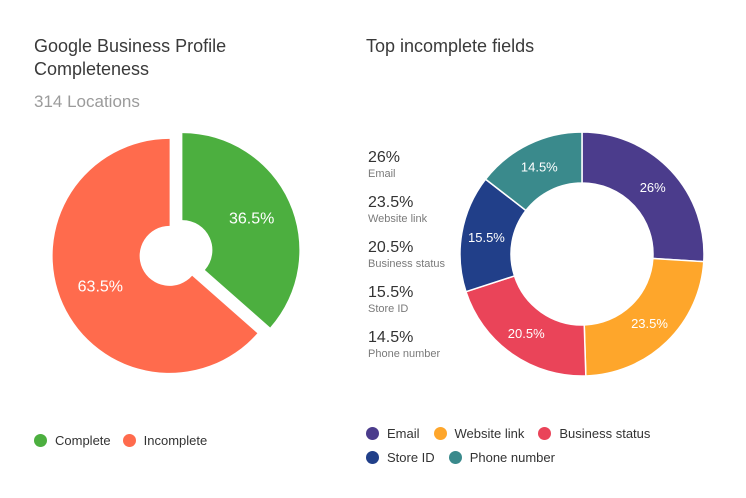 The image size is (746, 498). What do you see at coordinates (489, 433) in the screenshot?
I see `legend-label: Website link` at bounding box center [489, 433].